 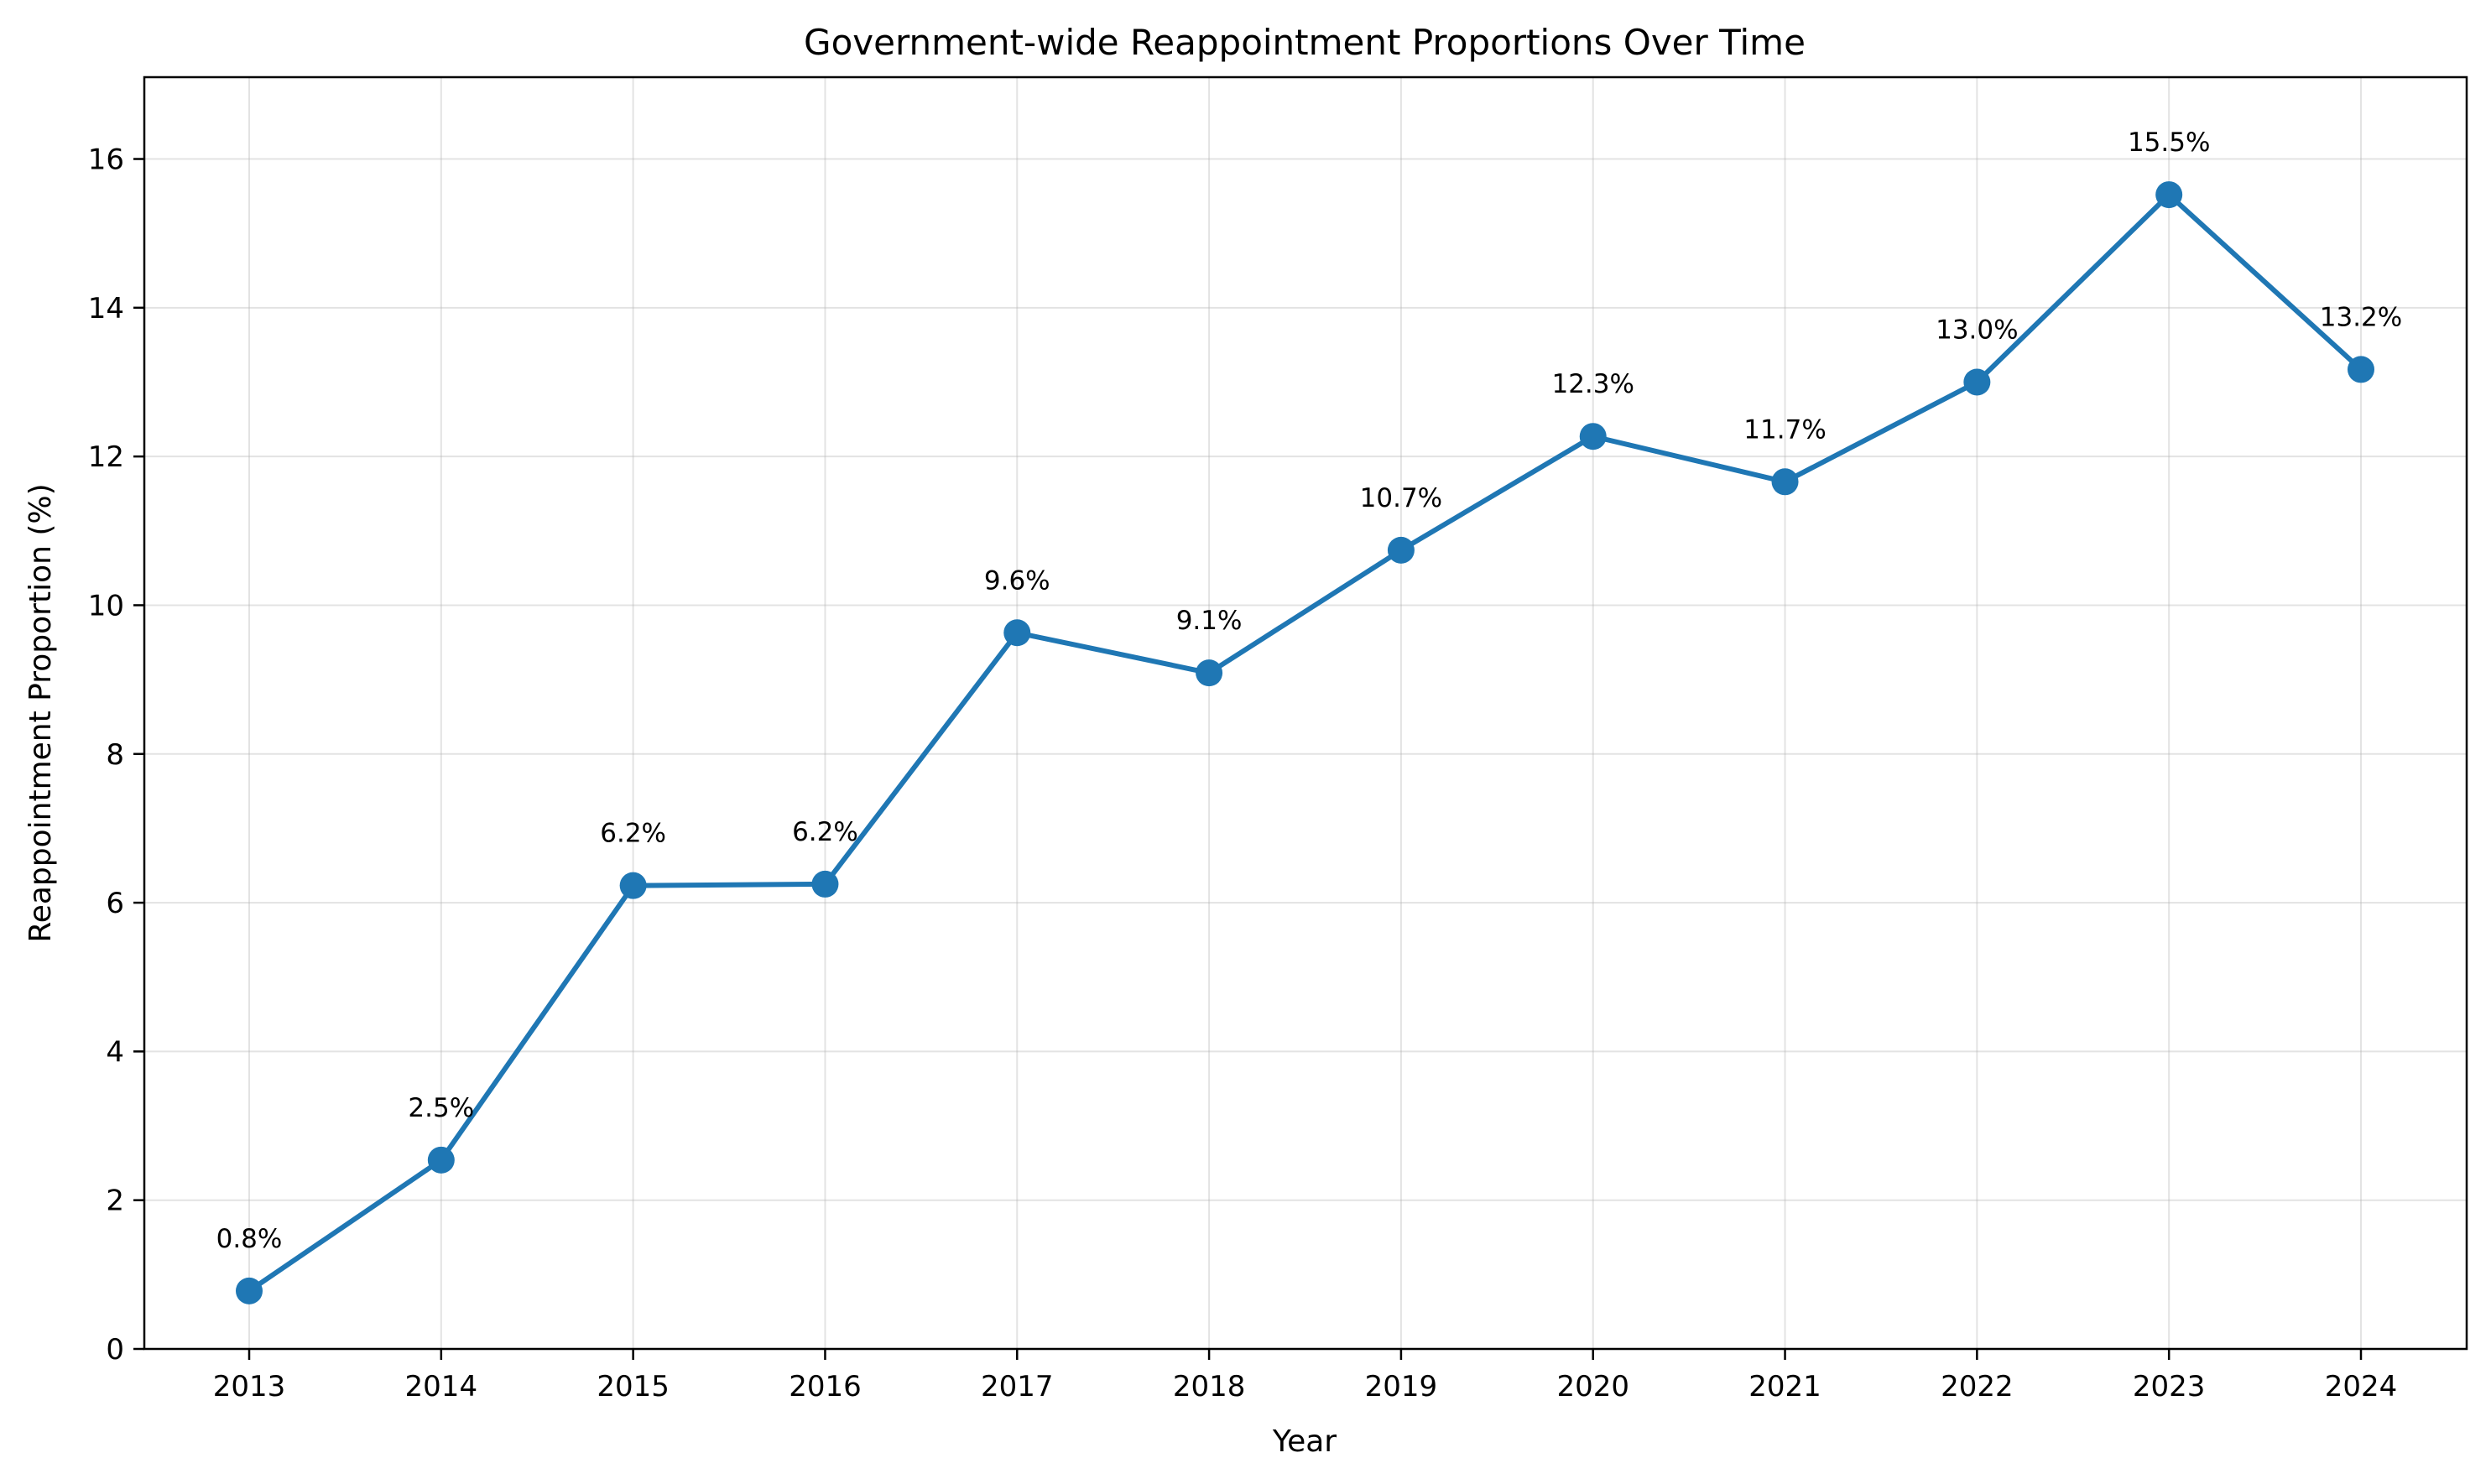 What do you see at coordinates (1209, 621) in the screenshot?
I see `data-value-label: 9.1%` at bounding box center [1209, 621].